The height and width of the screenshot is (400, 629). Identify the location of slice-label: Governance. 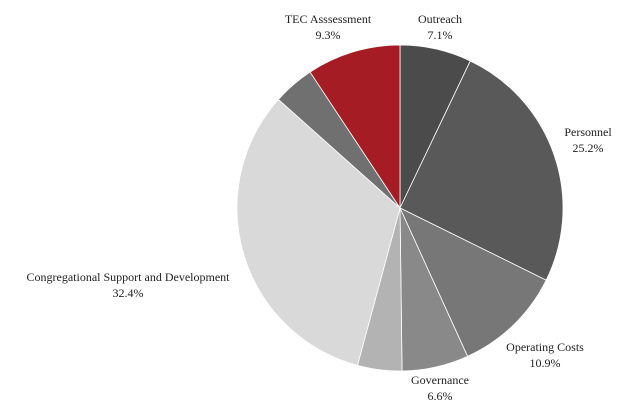
(440, 380).